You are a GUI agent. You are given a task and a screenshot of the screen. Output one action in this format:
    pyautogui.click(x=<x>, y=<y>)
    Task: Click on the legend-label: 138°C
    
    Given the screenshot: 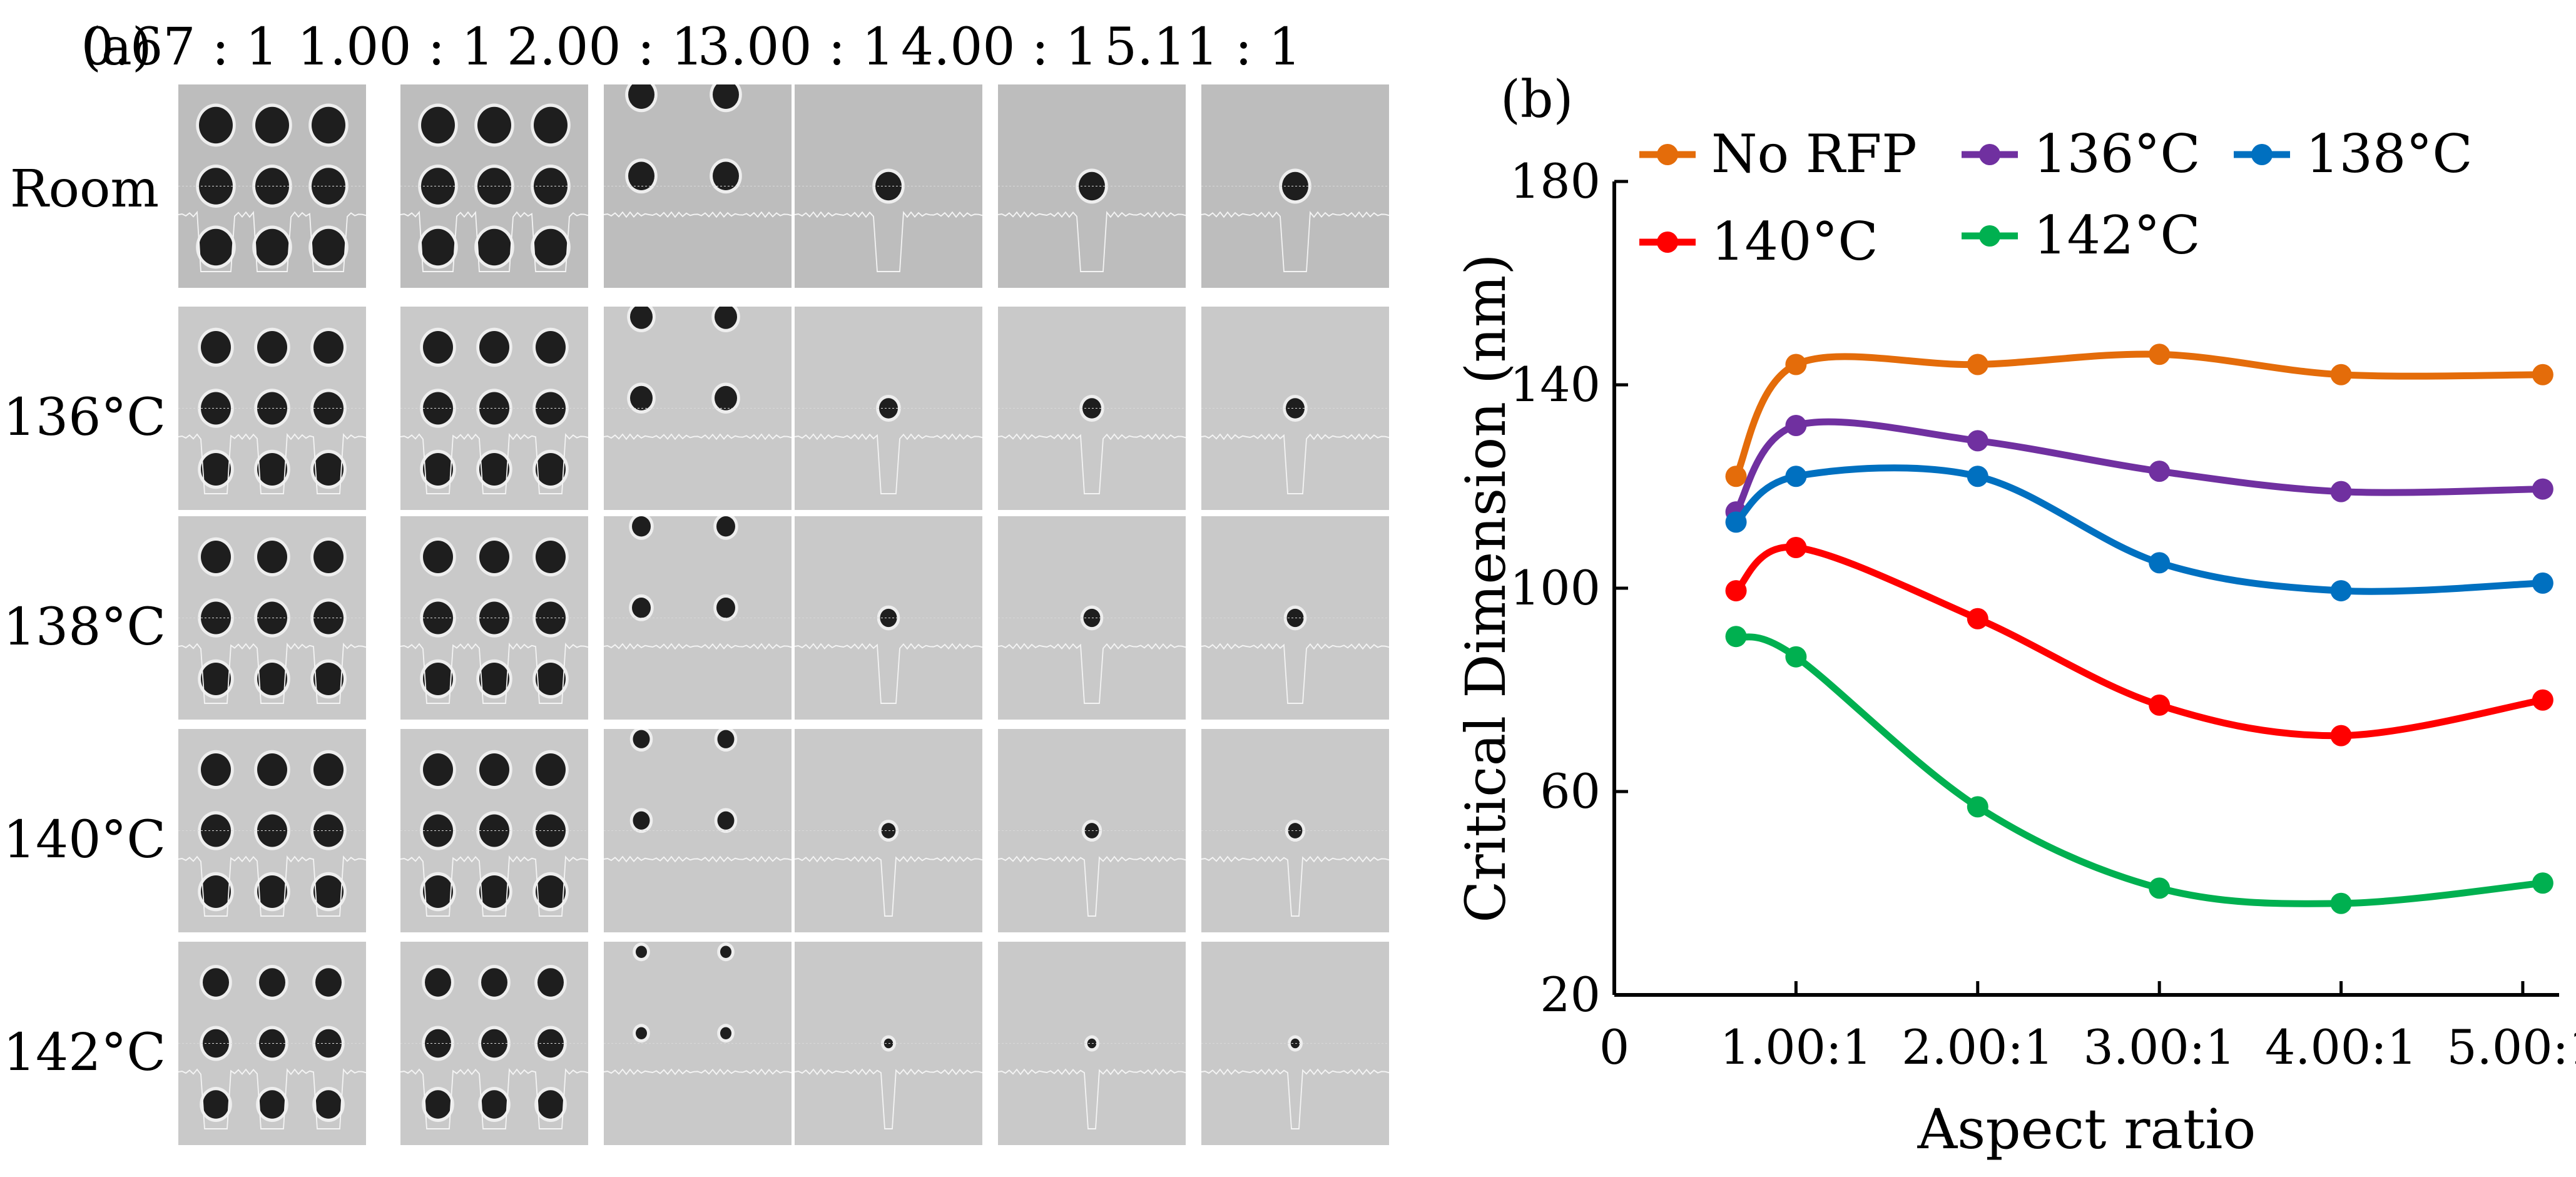 What is the action you would take?
    pyautogui.click(x=2389, y=154)
    